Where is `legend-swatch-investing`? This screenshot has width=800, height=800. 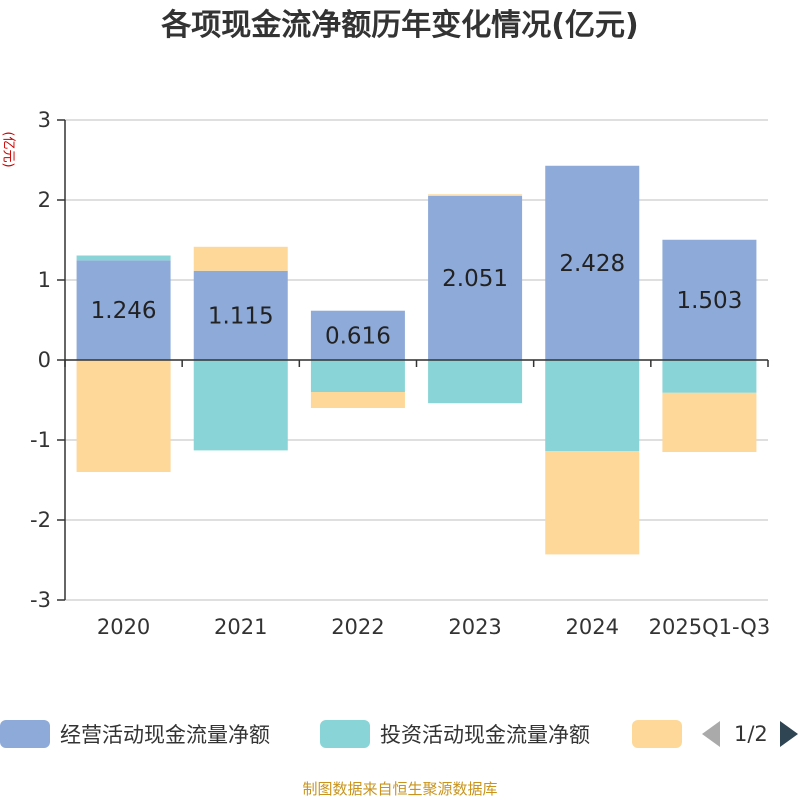
legend-swatch-investing is located at coordinates (345, 734).